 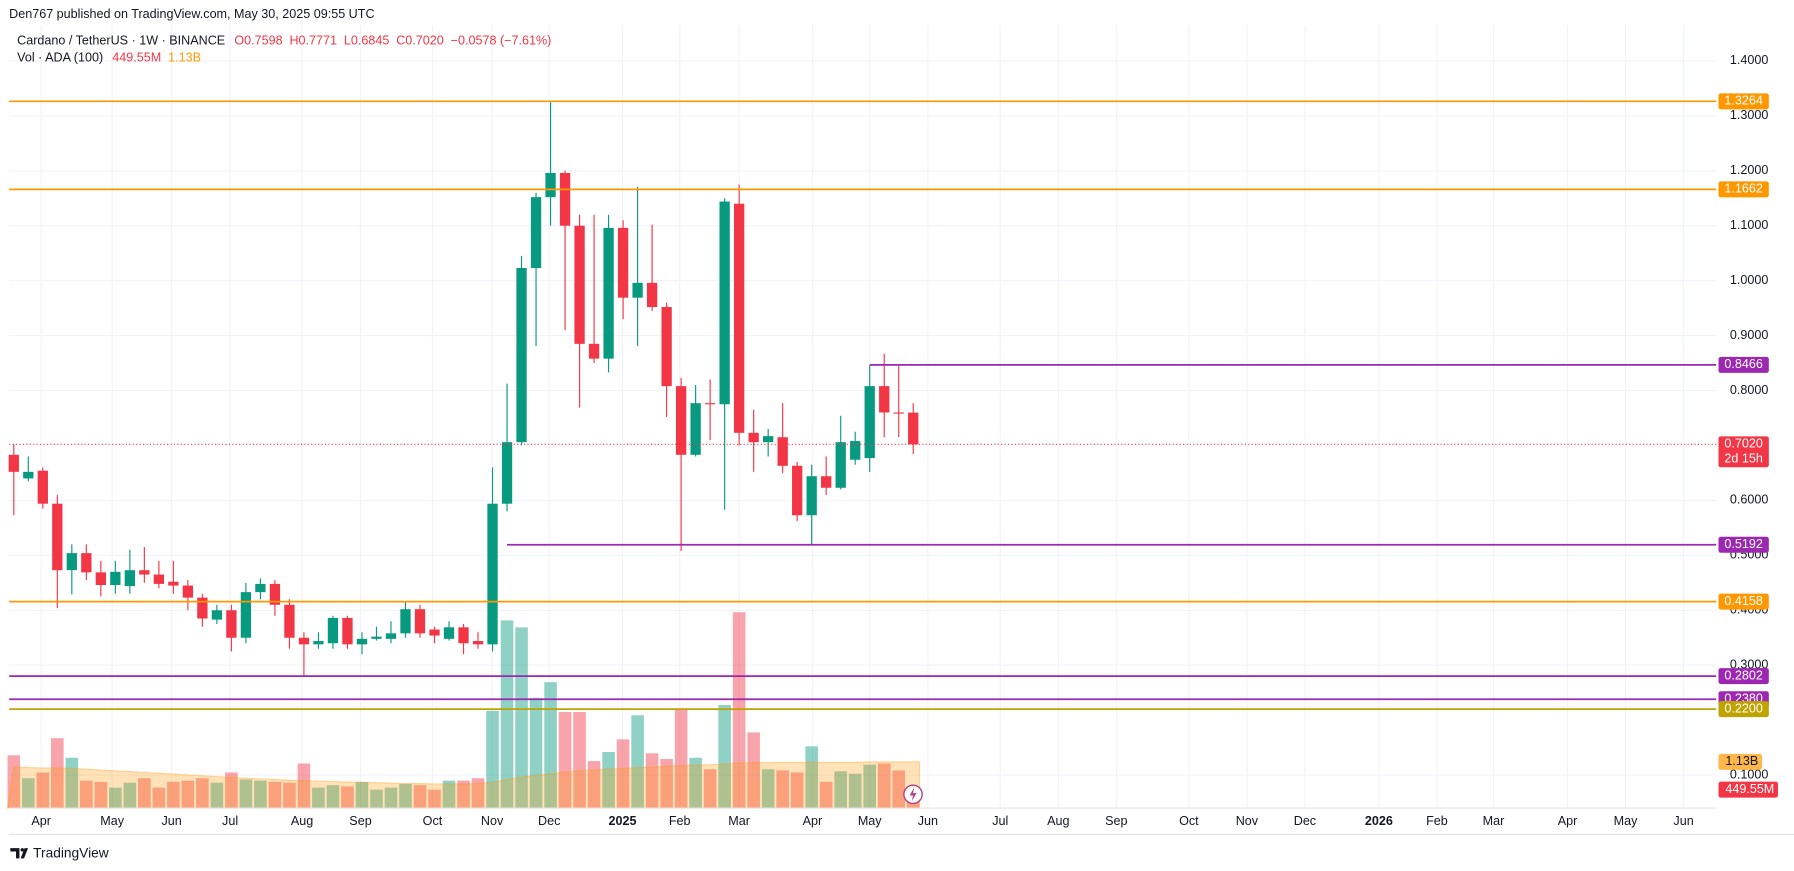 I want to click on y-tick-label: 1.2000, so click(x=1749, y=170).